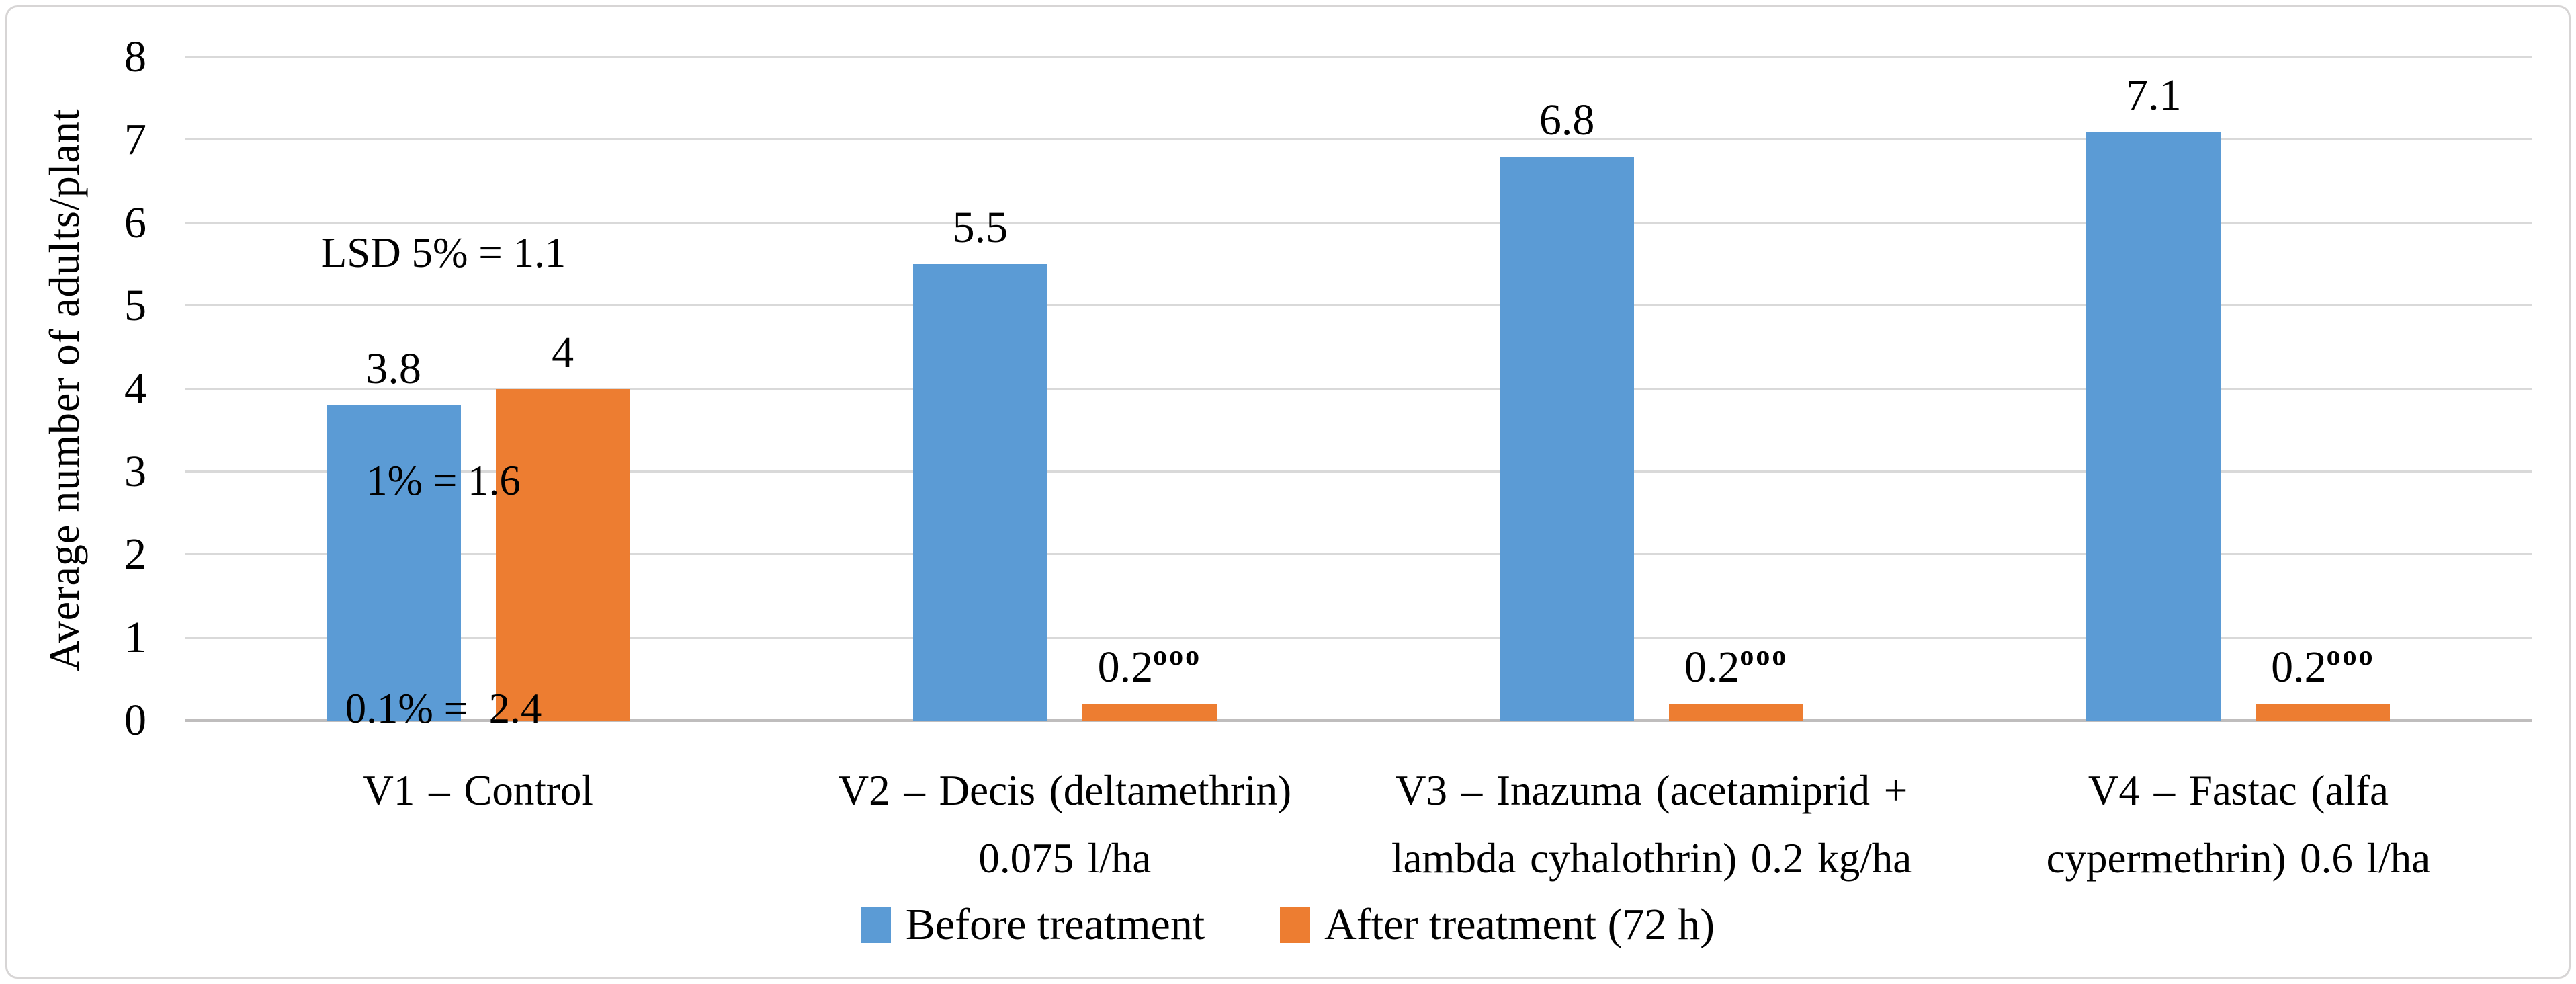 The image size is (2576, 984). Describe the element at coordinates (2154, 95) in the screenshot. I see `bar-value-label: 7.1` at that location.